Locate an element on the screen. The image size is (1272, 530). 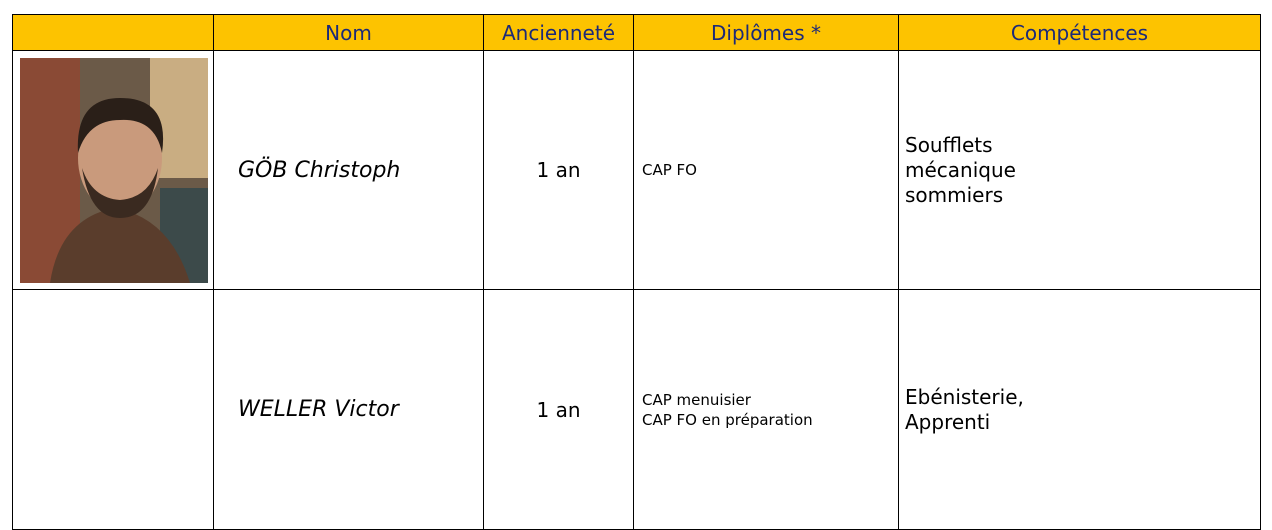
skill-line: mécanique is located at coordinates (960, 169).